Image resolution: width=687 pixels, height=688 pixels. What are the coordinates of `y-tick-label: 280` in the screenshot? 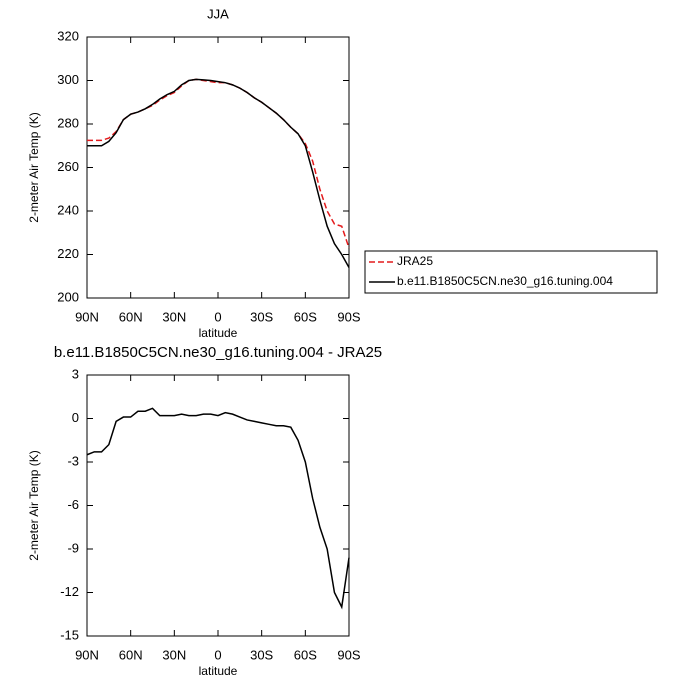 It's located at (68, 122).